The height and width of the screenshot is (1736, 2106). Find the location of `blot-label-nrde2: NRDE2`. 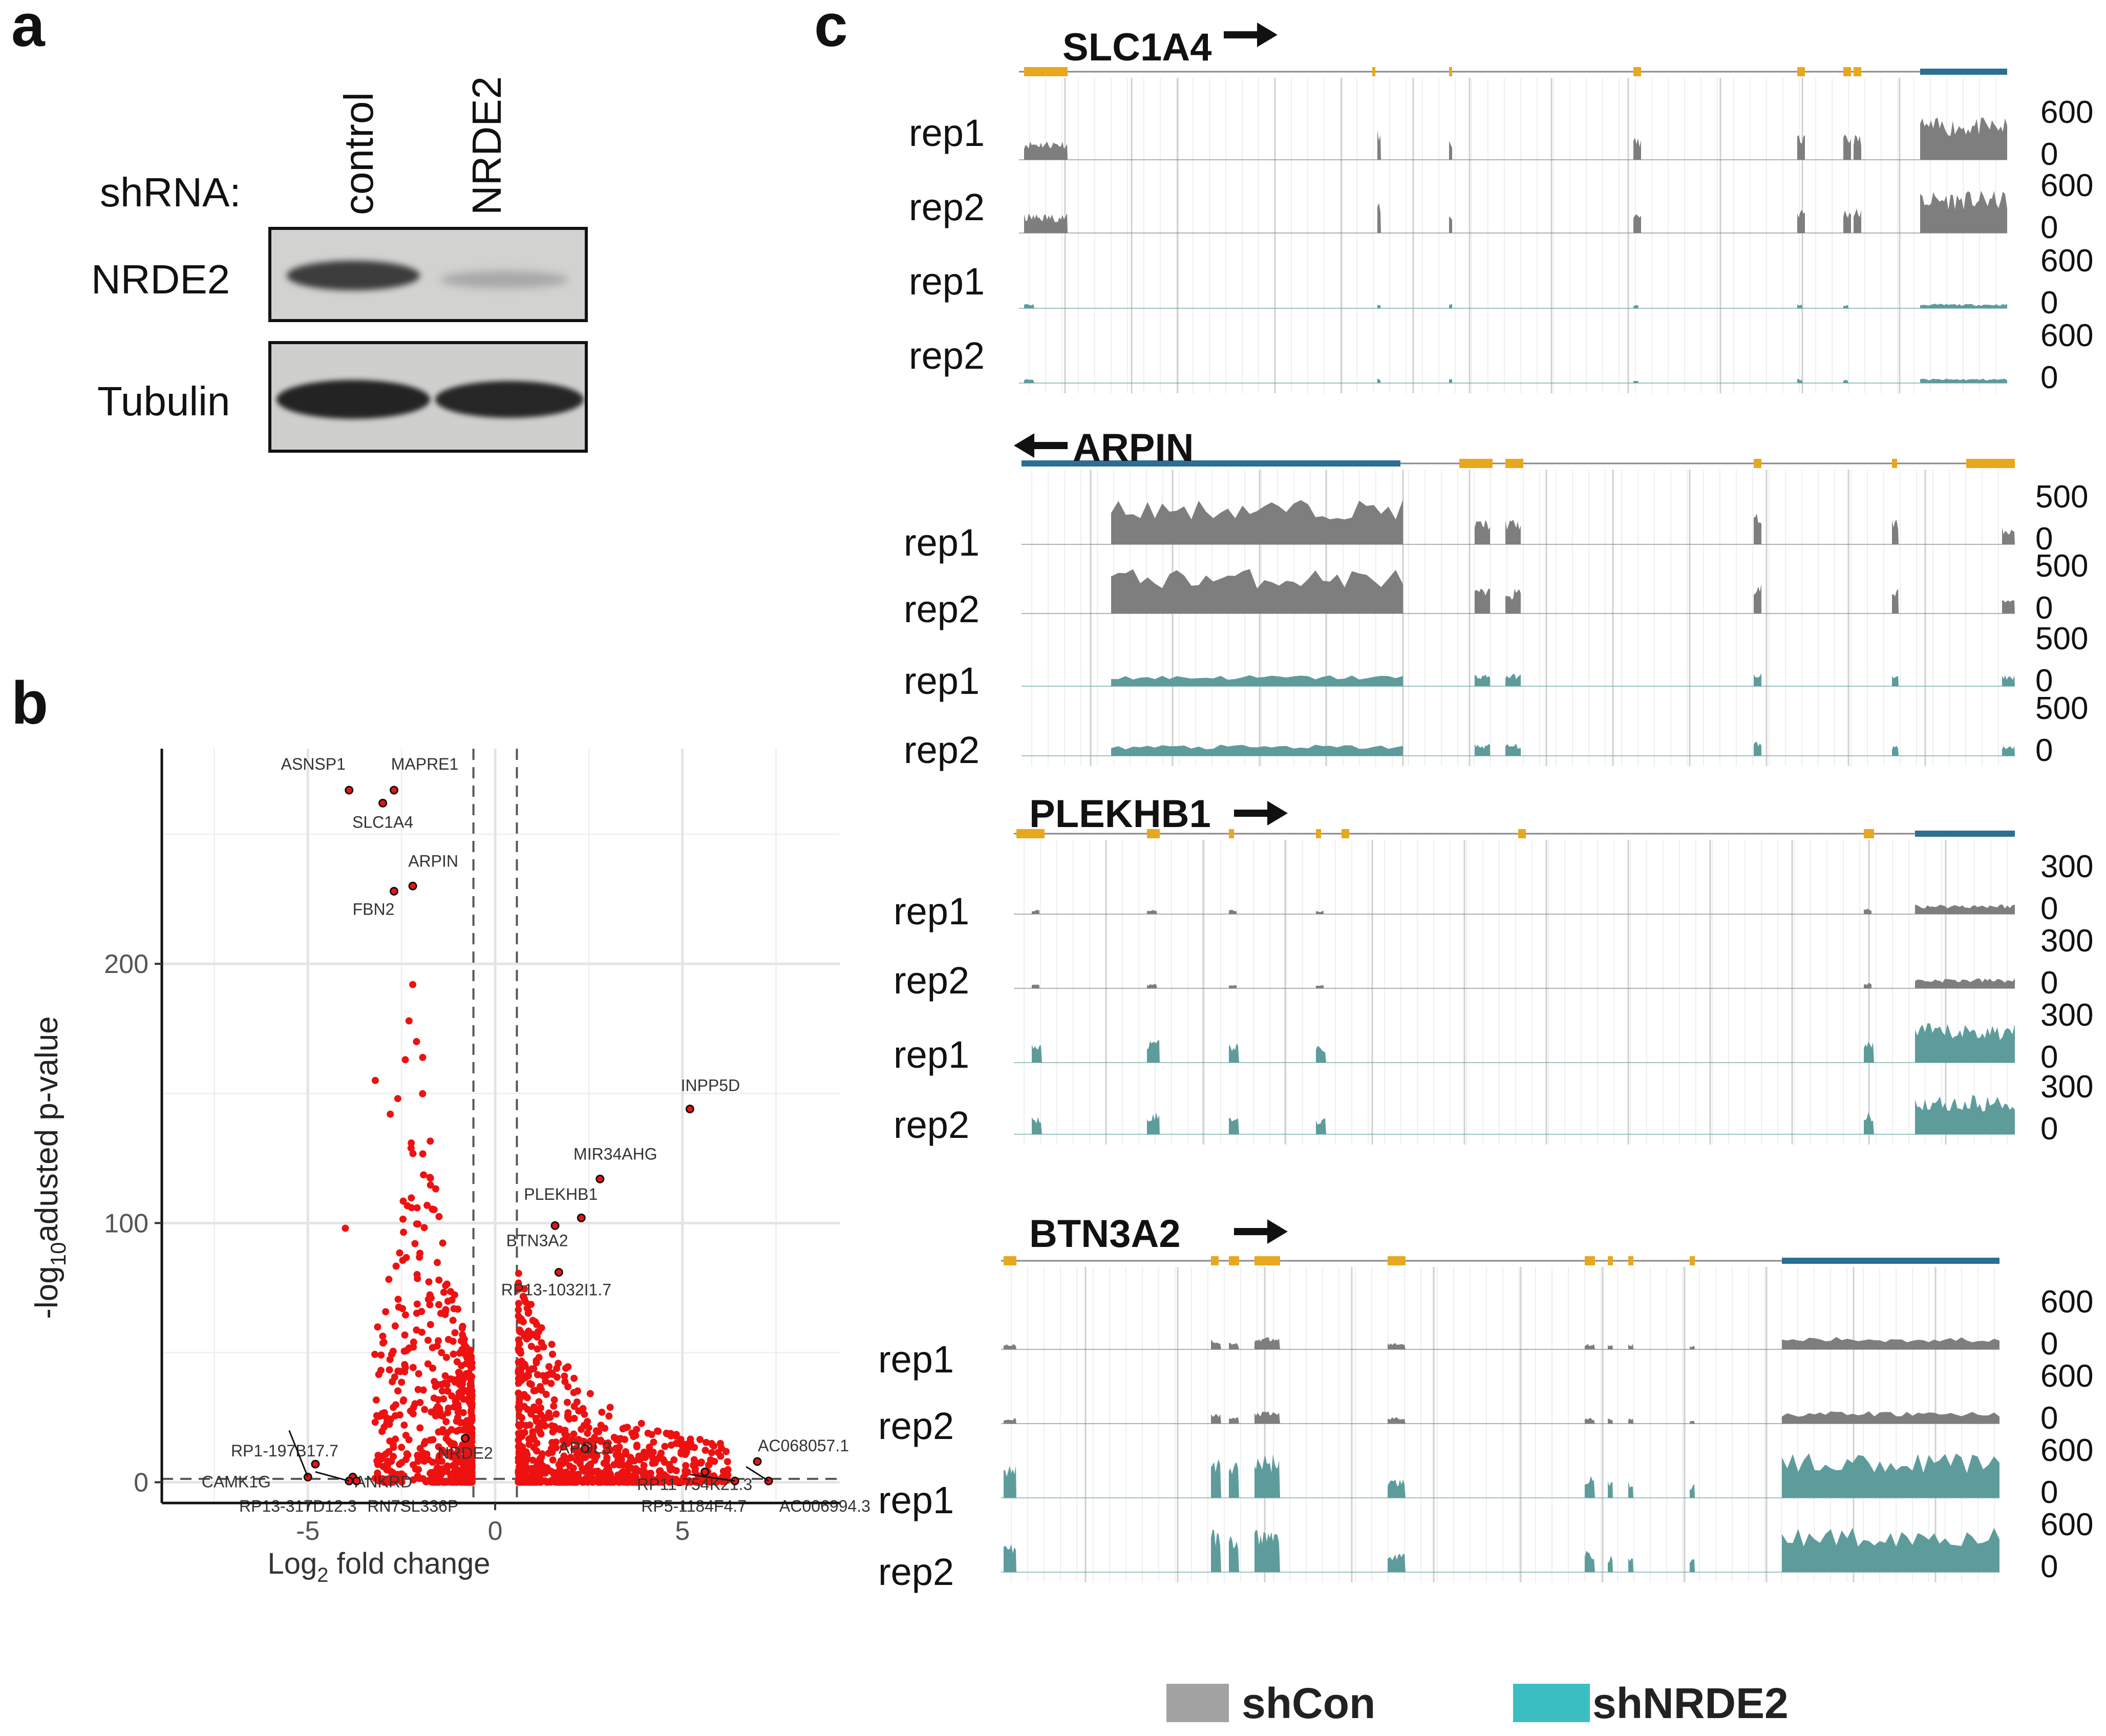

blot-label-nrde2: NRDE2 is located at coordinates (160, 280).